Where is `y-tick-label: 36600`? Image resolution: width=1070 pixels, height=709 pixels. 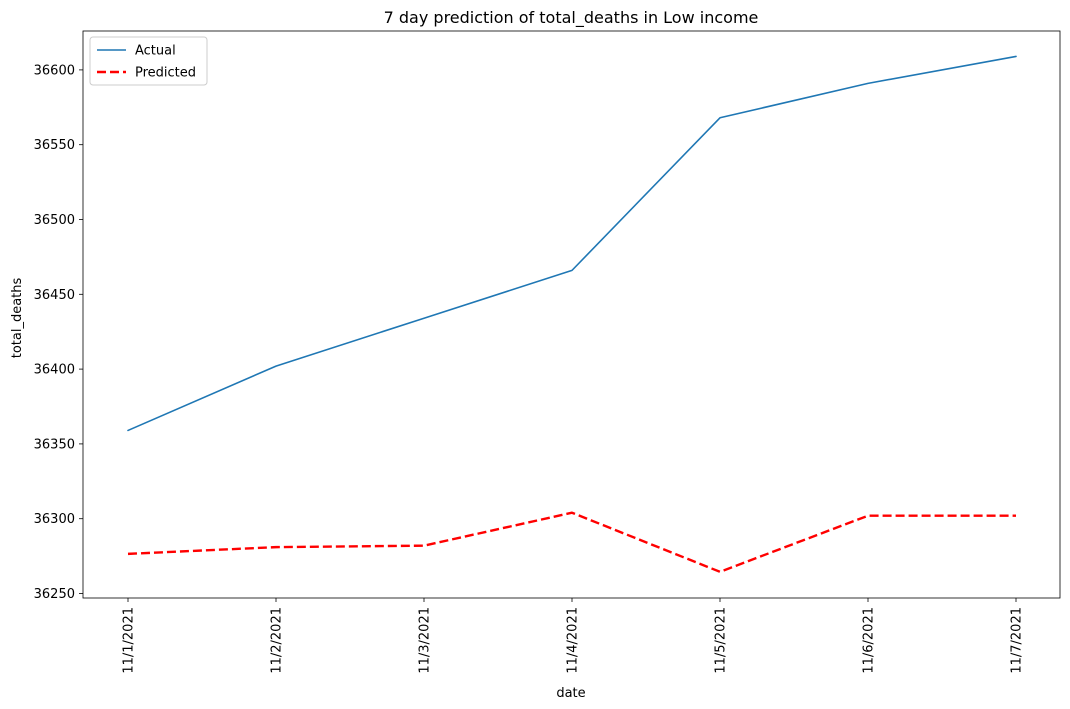
y-tick-label: 36600 is located at coordinates (54, 70).